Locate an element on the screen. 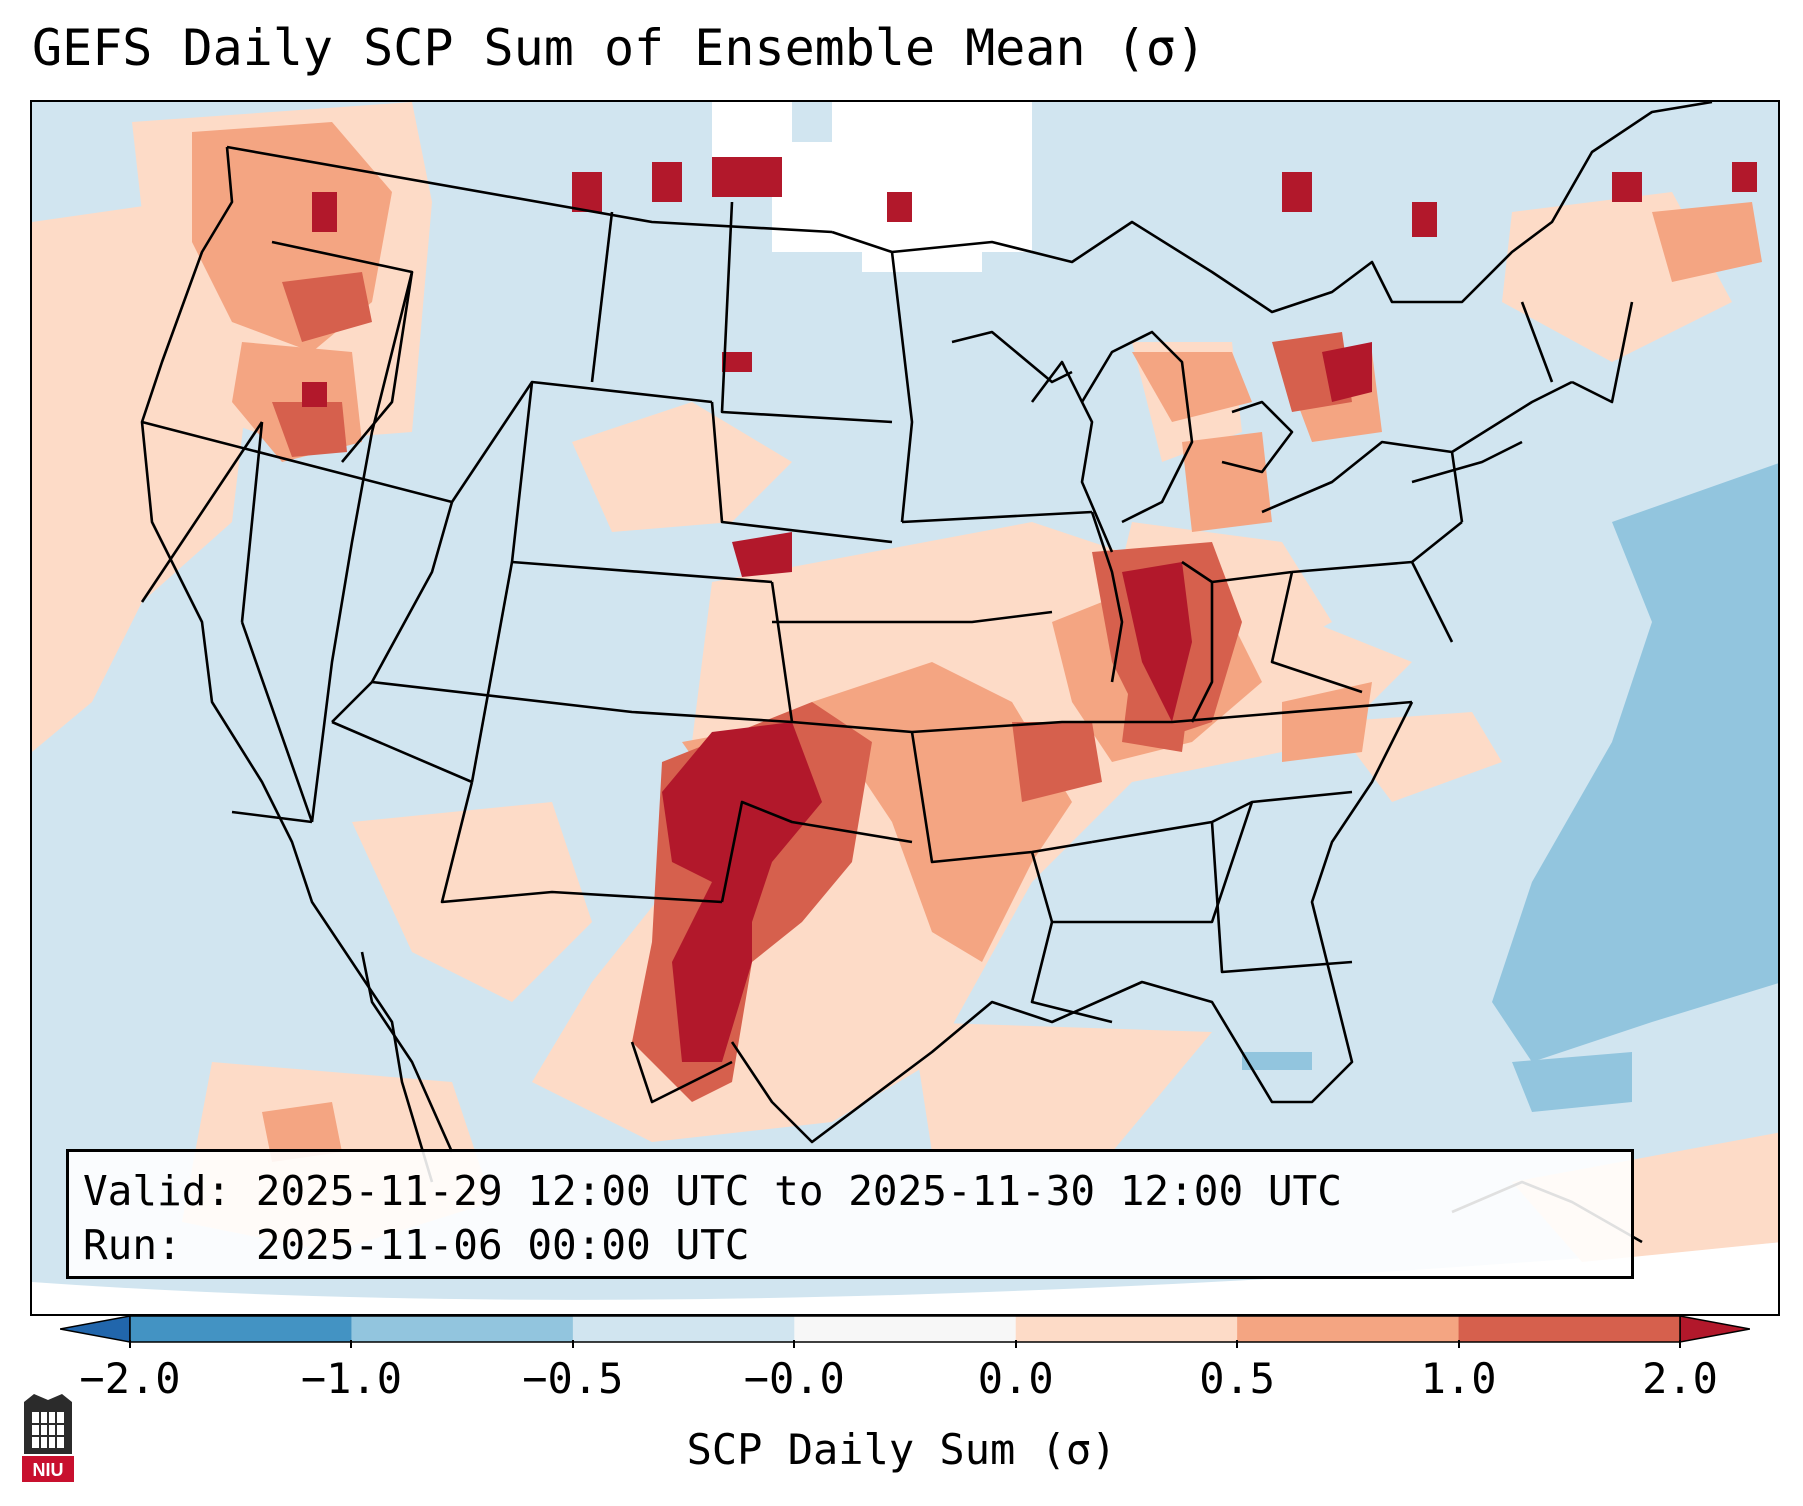  colorbar-tick-label: 2.0 is located at coordinates (1680, 1378).